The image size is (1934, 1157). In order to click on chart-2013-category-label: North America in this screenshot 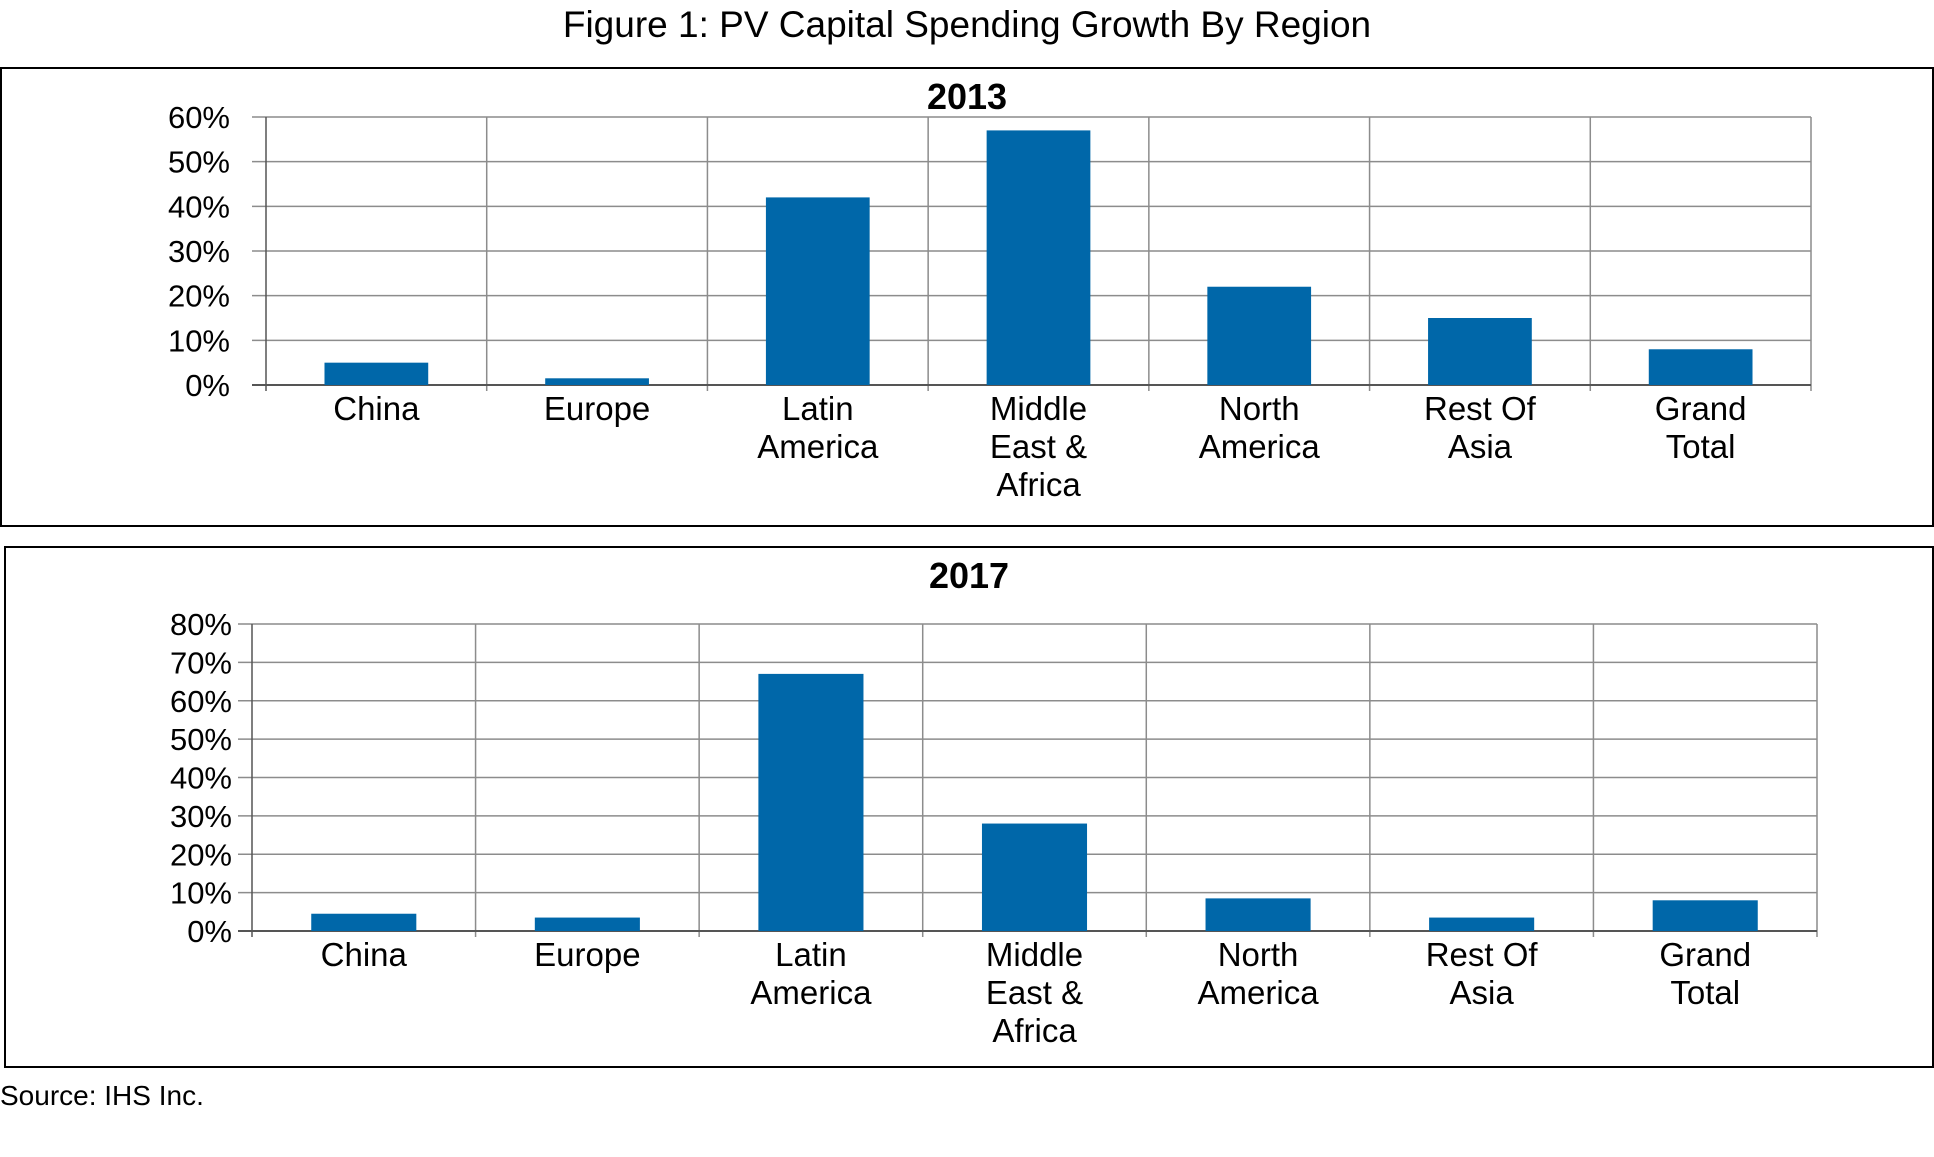, I will do `click(1260, 427)`.